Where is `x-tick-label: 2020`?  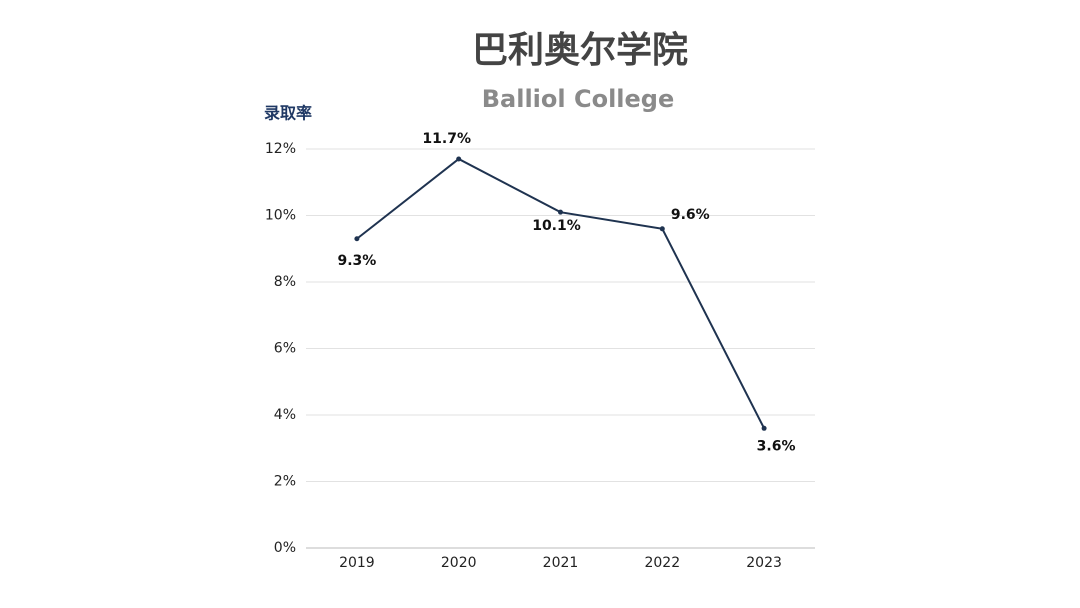
x-tick-label: 2020 is located at coordinates (459, 563).